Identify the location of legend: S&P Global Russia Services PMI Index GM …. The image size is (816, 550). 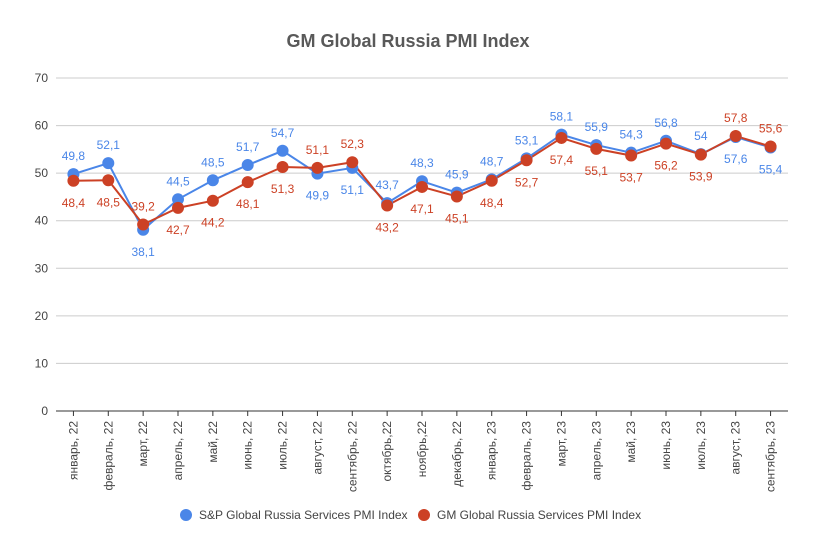
(410, 515).